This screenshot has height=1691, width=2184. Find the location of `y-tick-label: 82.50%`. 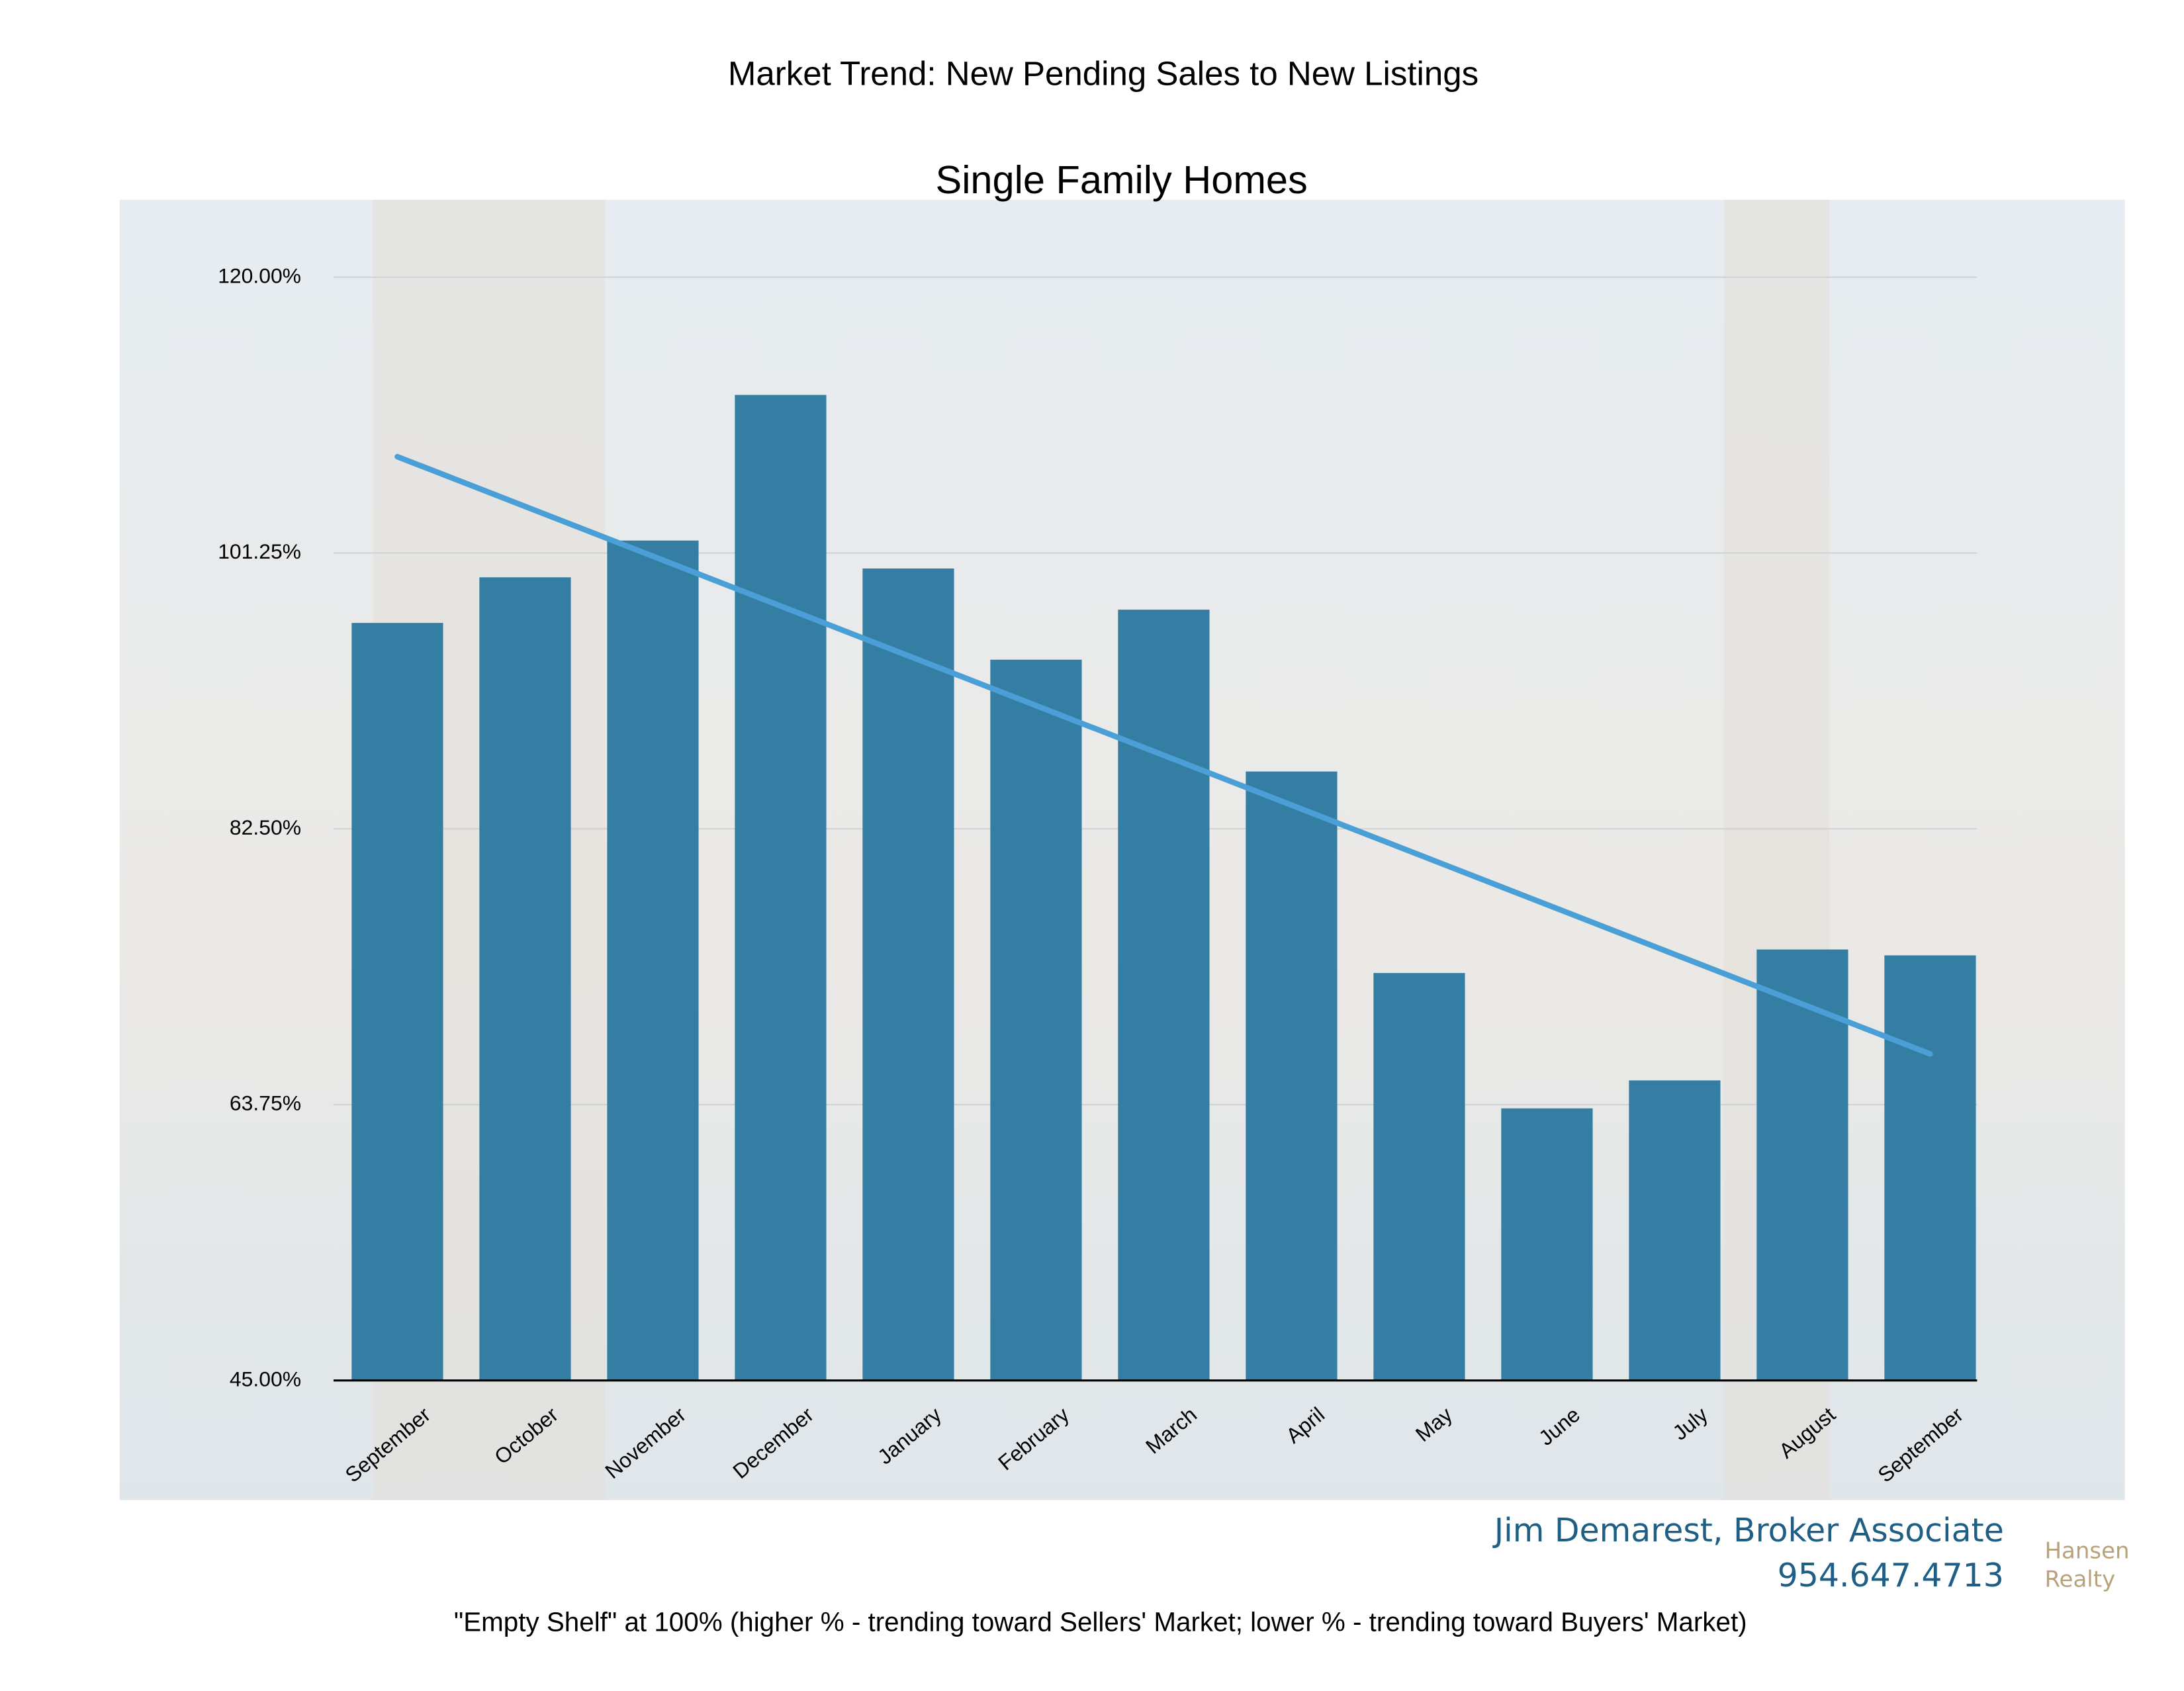

y-tick-label: 82.50% is located at coordinates (265, 827).